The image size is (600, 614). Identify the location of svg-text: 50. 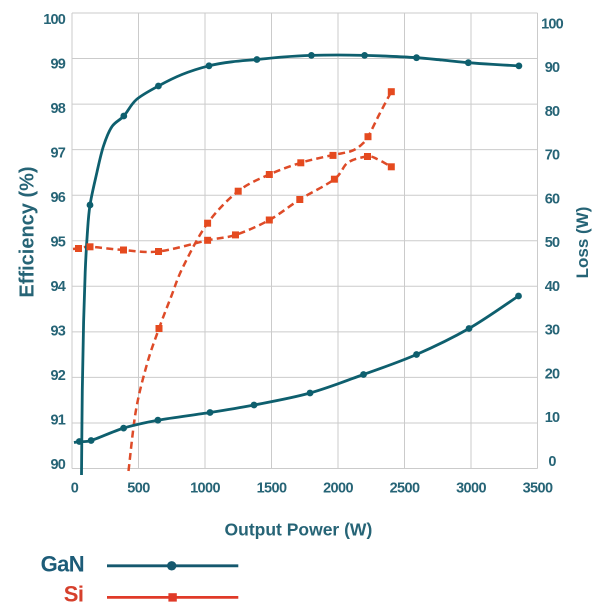
(552, 243).